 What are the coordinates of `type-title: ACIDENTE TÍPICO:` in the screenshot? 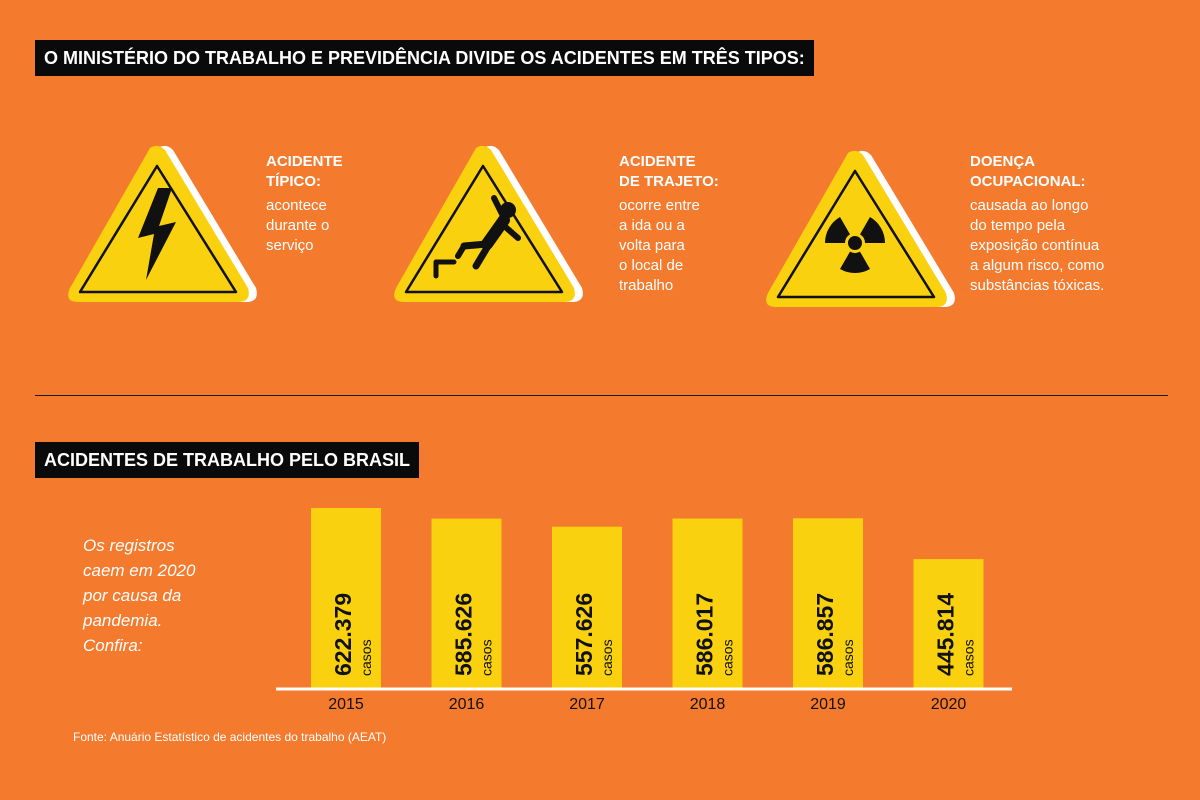 It's located at (304, 171).